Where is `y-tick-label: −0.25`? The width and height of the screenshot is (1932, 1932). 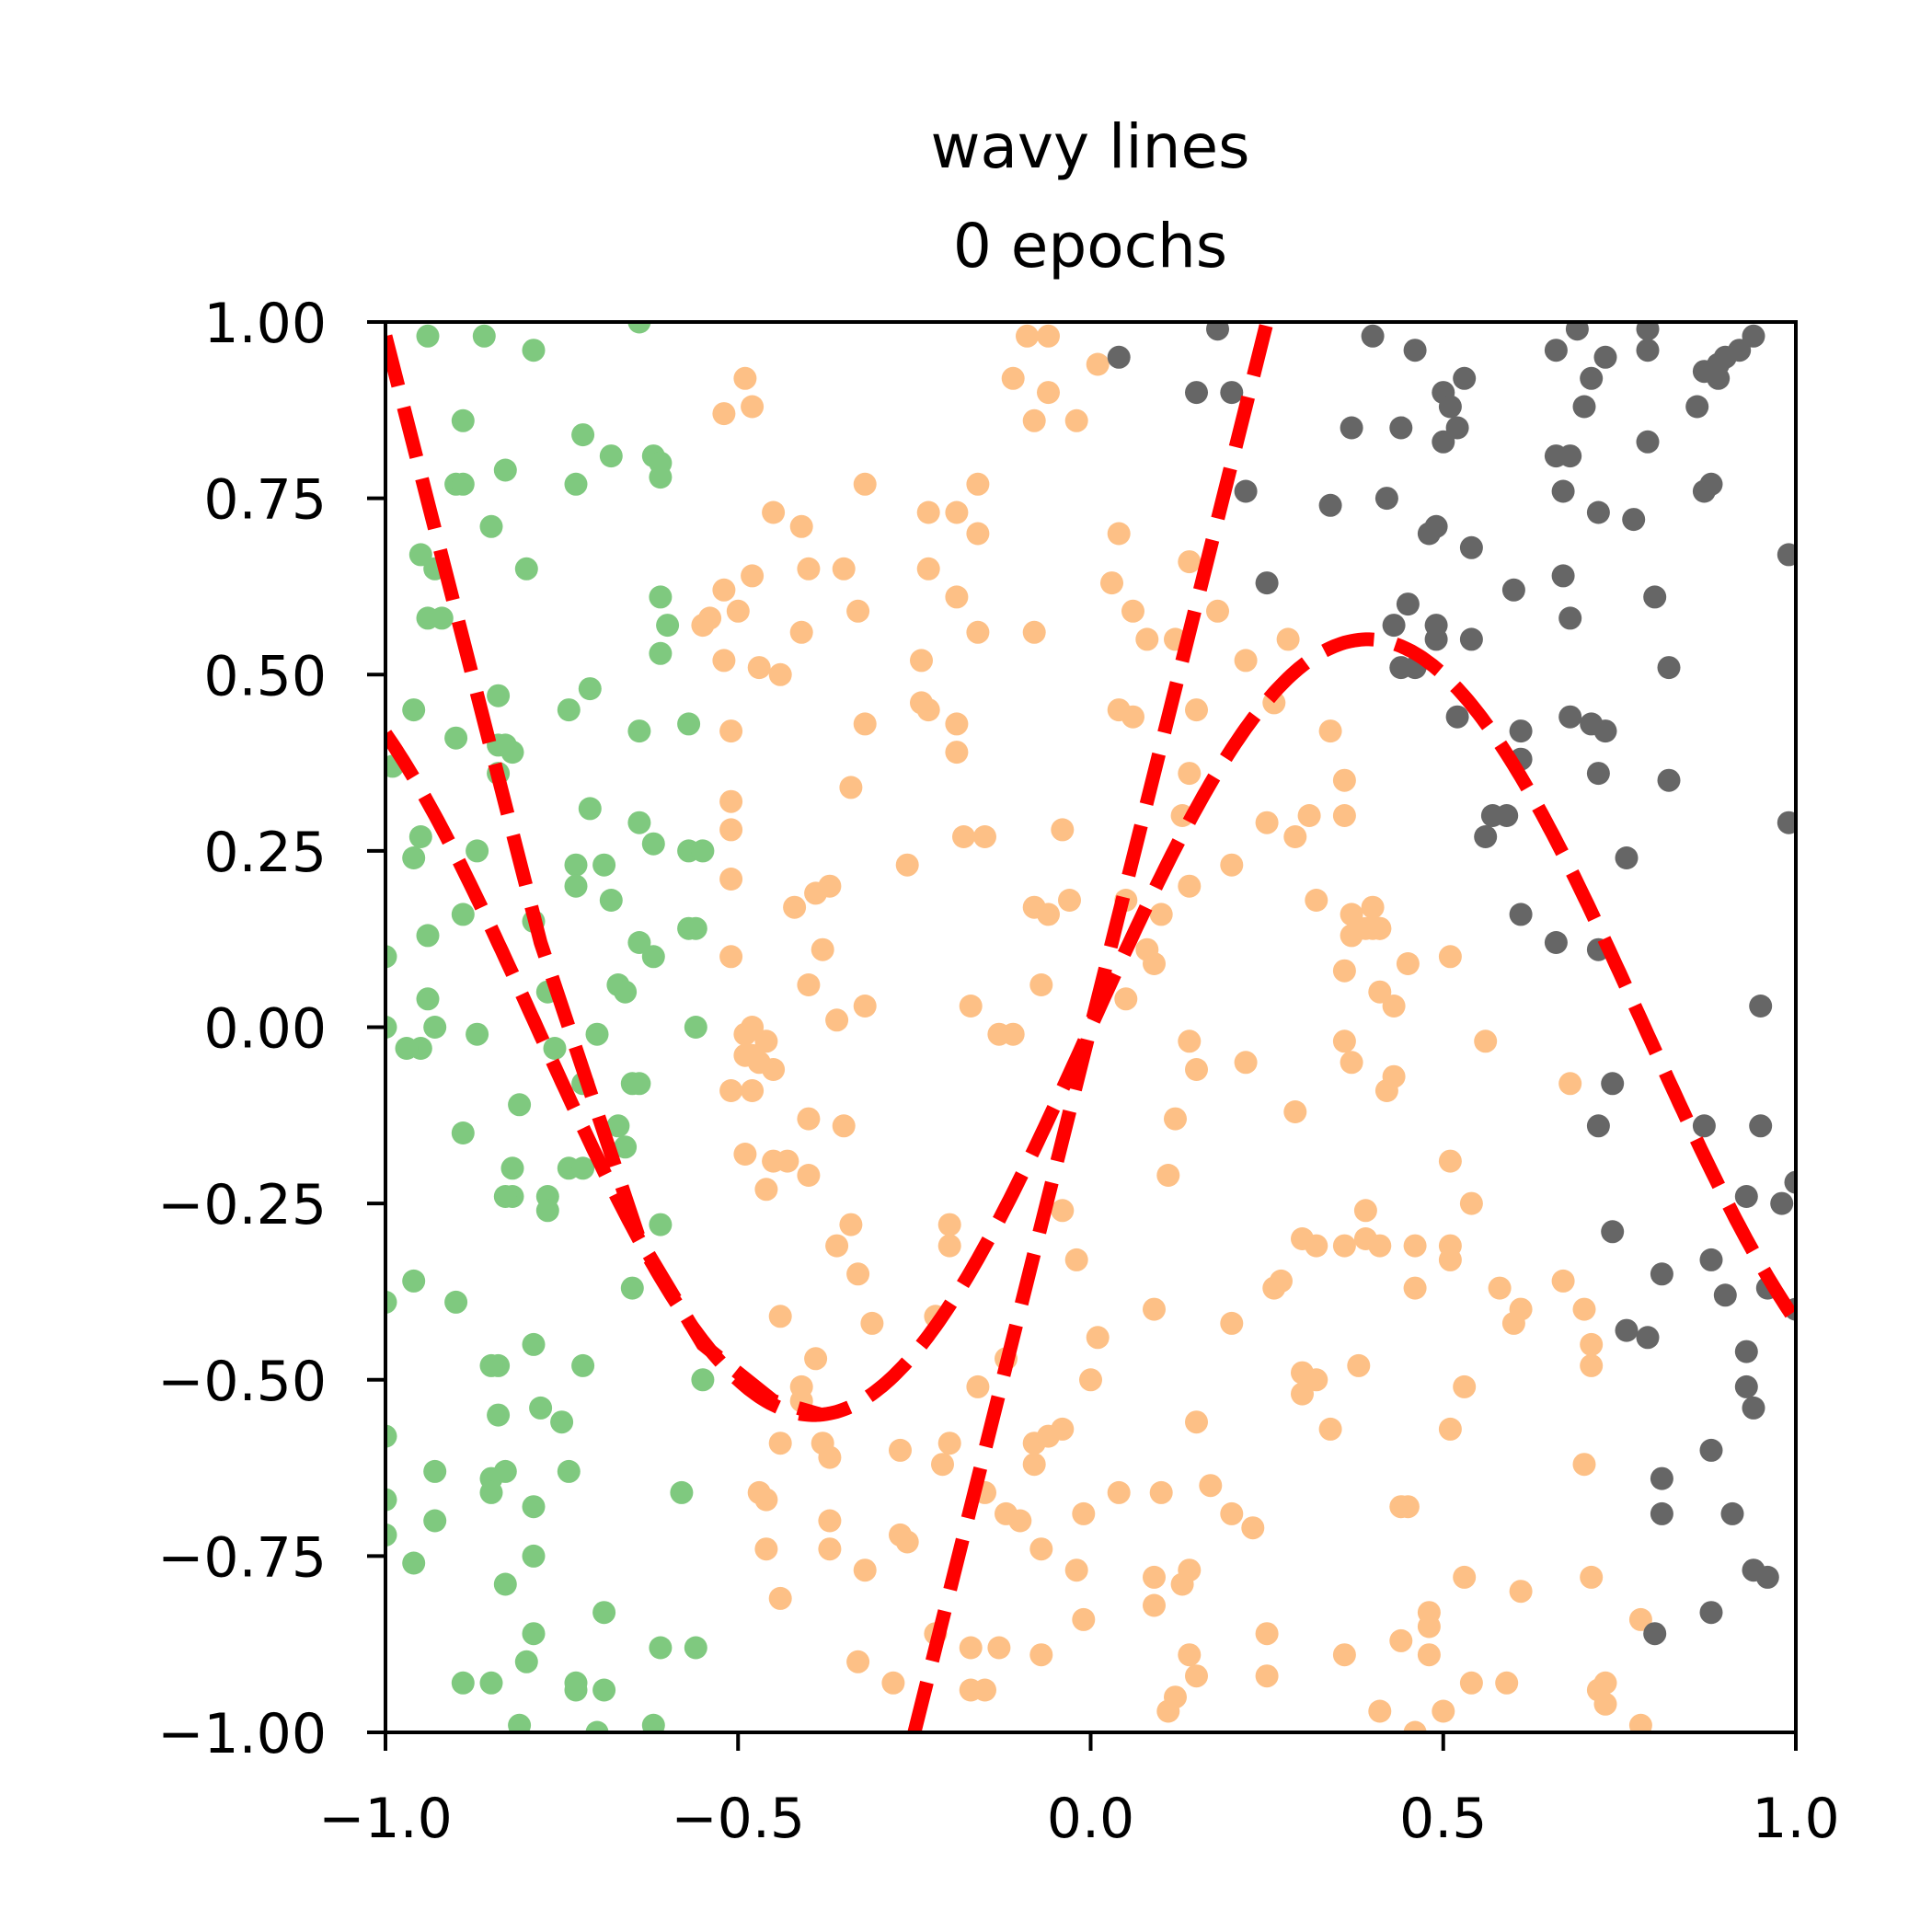
y-tick-label: −0.25 is located at coordinates (242, 1205).